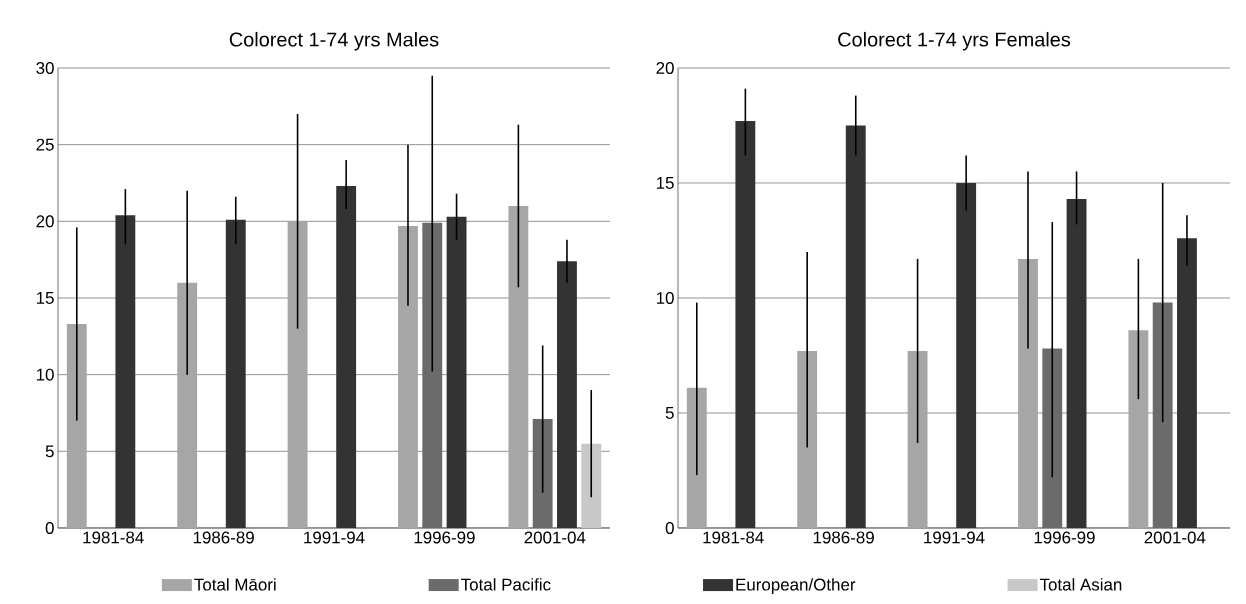  What do you see at coordinates (1080, 584) in the screenshot?
I see `legend-label: Total Asian` at bounding box center [1080, 584].